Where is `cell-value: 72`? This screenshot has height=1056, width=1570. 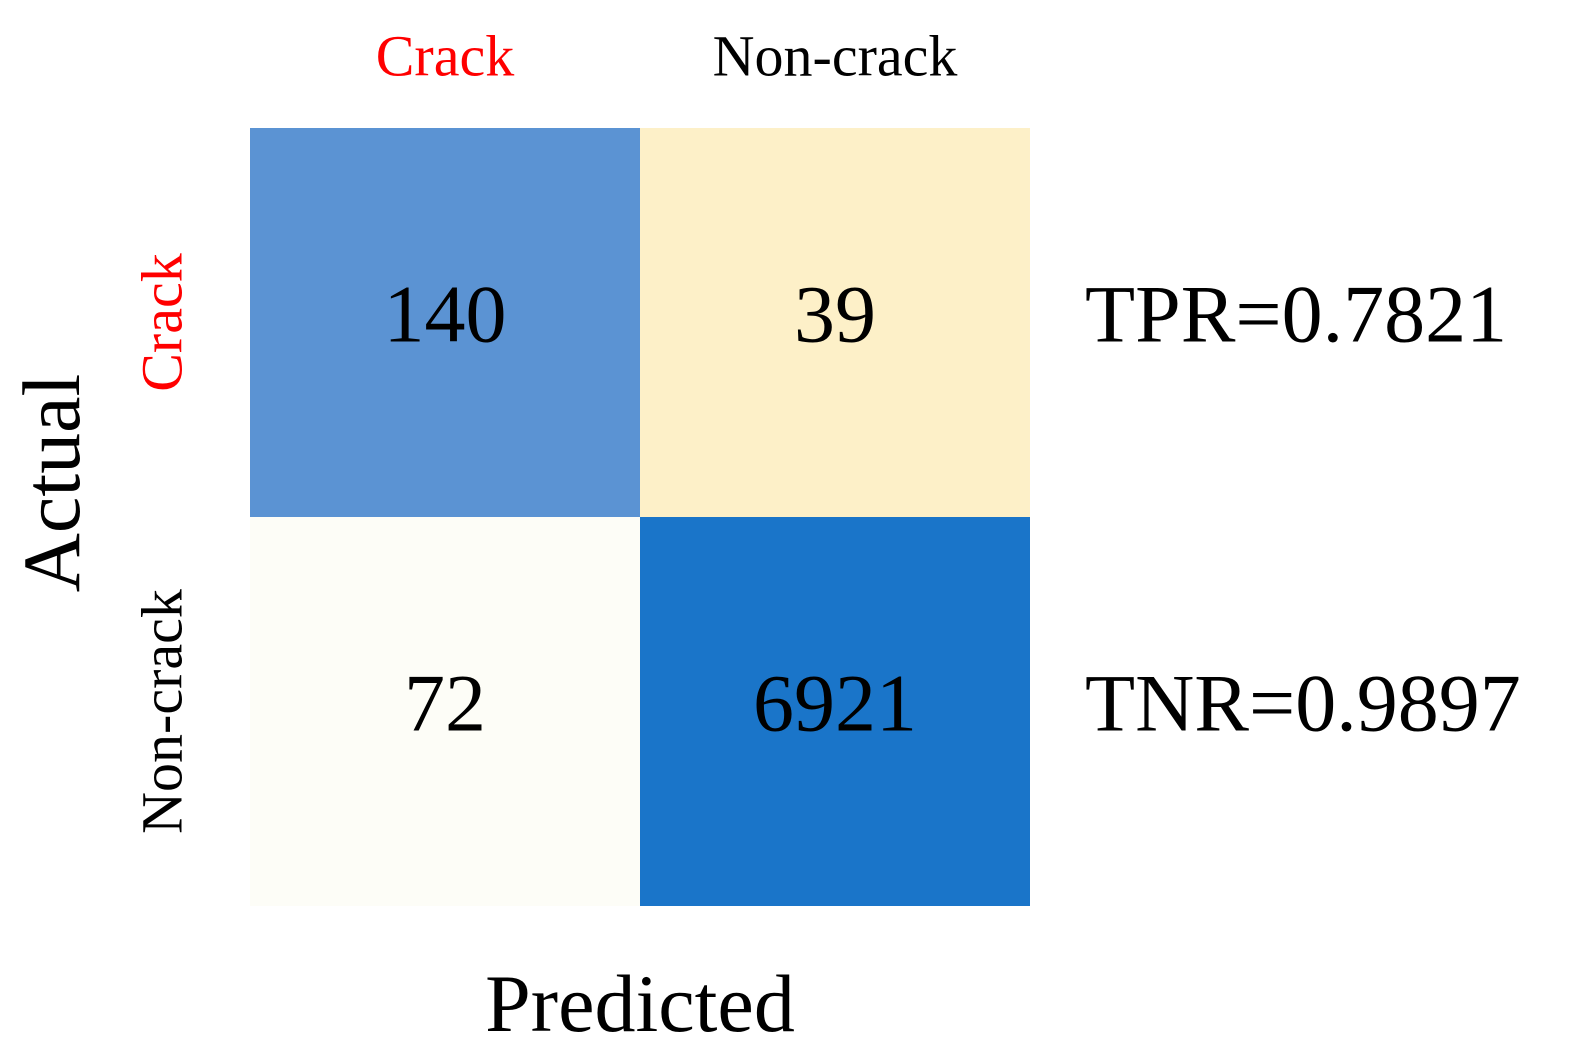
cell-value: 72 is located at coordinates (445, 702).